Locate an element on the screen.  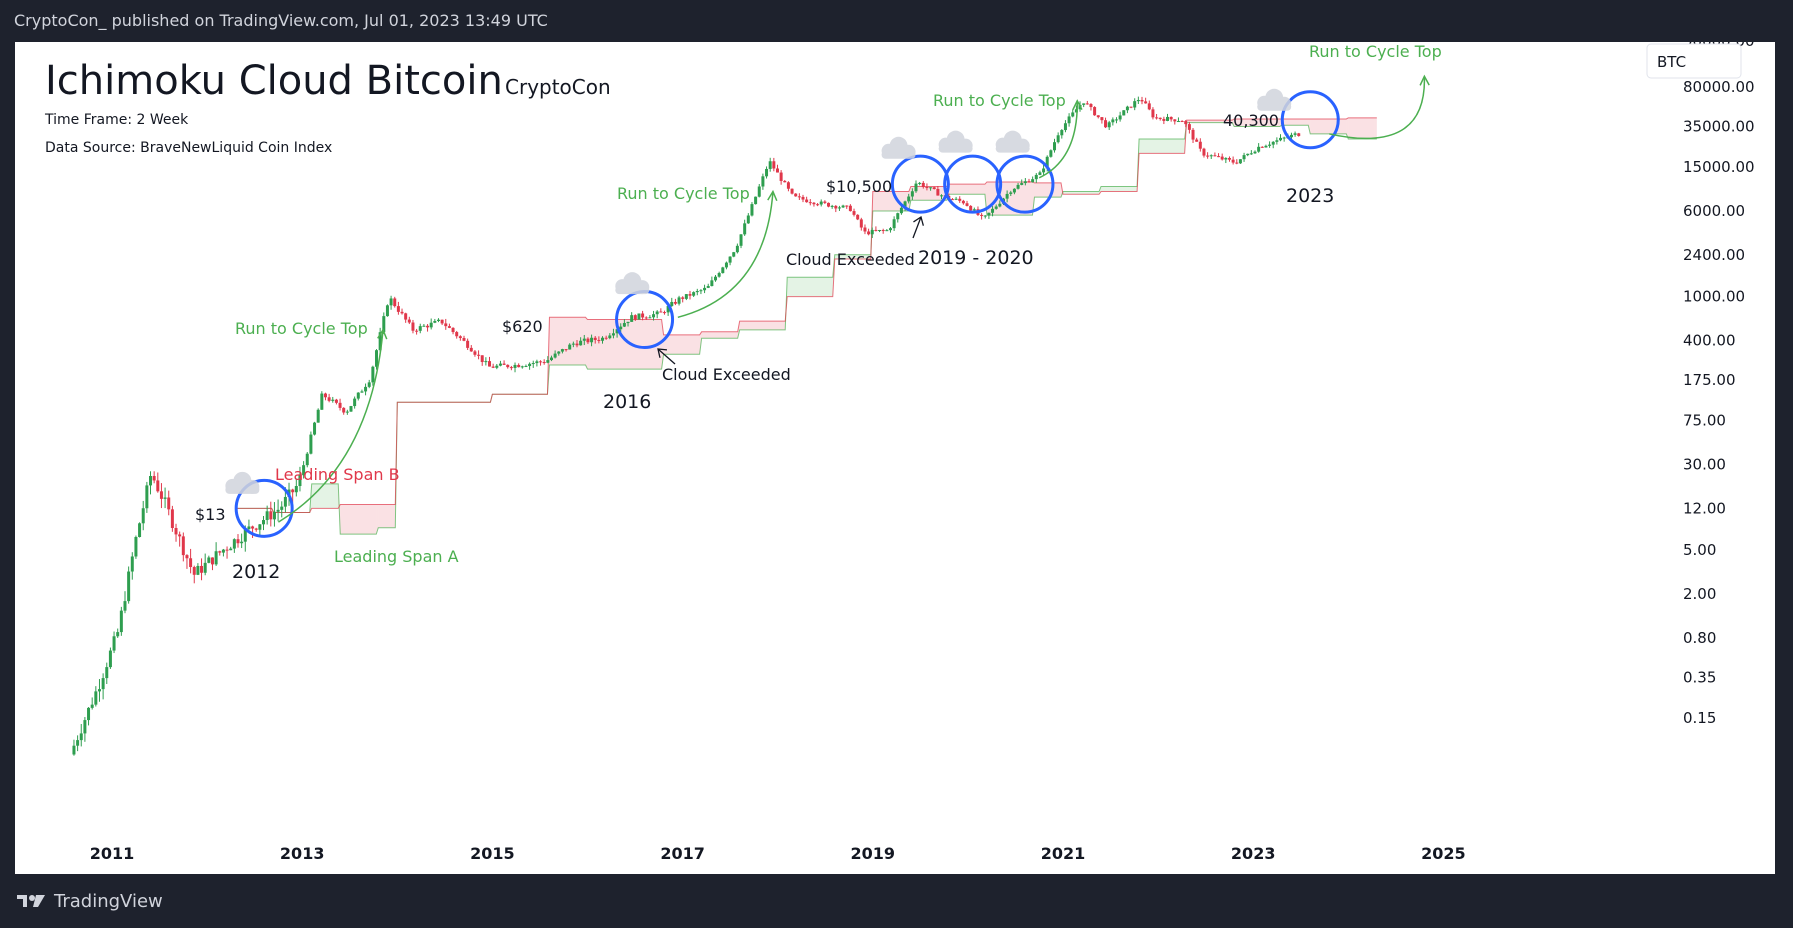
chart-subtitle-line: Data Source: BraveNewLiquid Coin Index is located at coordinates (188, 148).